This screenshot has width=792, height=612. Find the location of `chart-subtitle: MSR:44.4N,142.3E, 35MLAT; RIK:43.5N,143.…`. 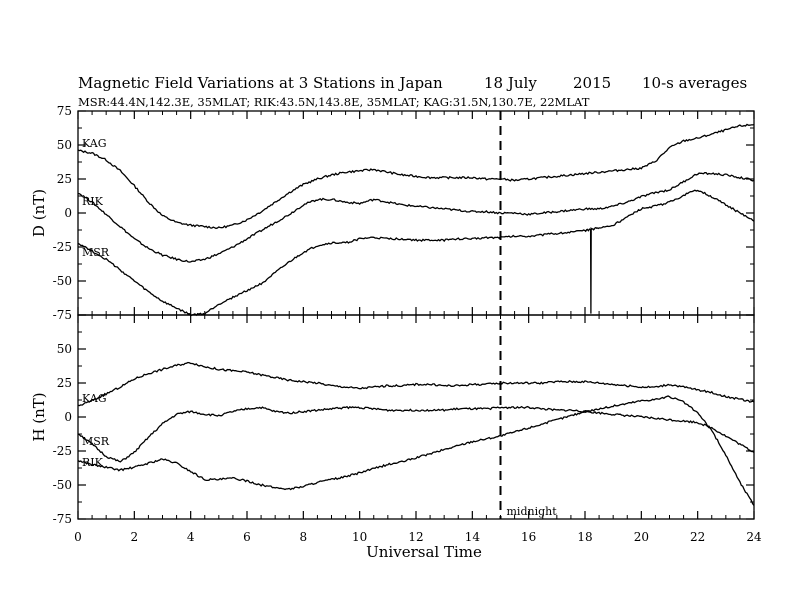

chart-subtitle: MSR:44.4N,142.3E, 35MLAT; RIK:43.5N,143.… is located at coordinates (334, 102).